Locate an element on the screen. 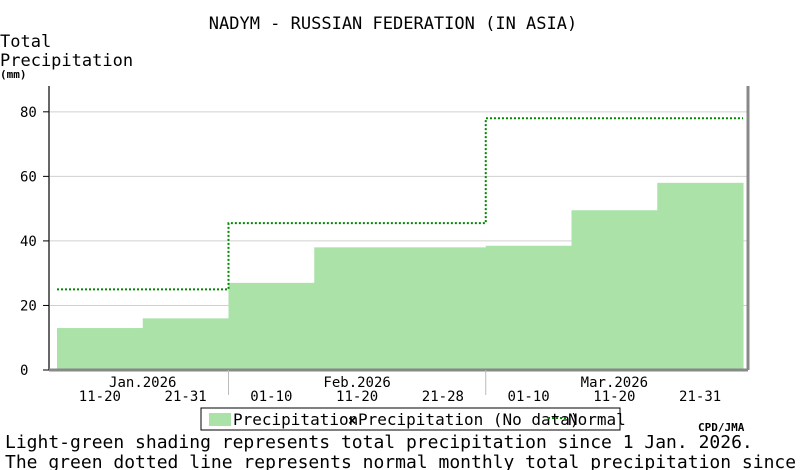 This screenshot has width=800, height=470. y-tick-label: 80 is located at coordinates (28, 113).